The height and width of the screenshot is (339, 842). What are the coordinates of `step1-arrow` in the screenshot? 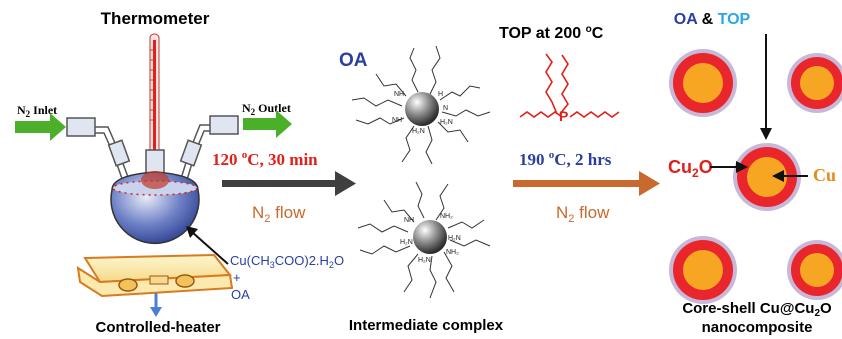 It's located at (289, 183).